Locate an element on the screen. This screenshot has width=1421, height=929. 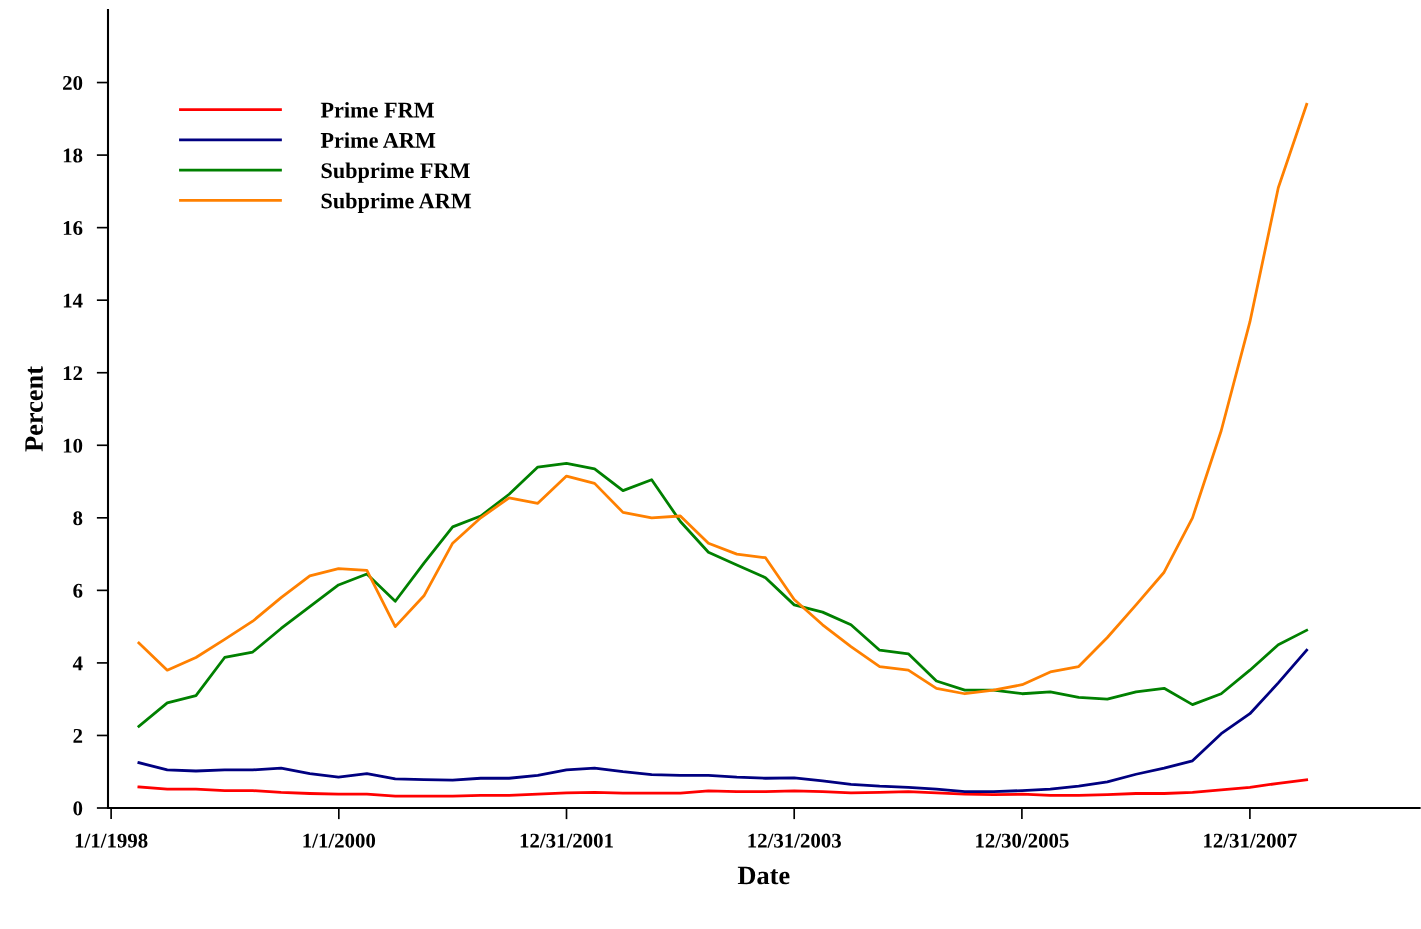
y-tick-label: 20 is located at coordinates (73, 82).